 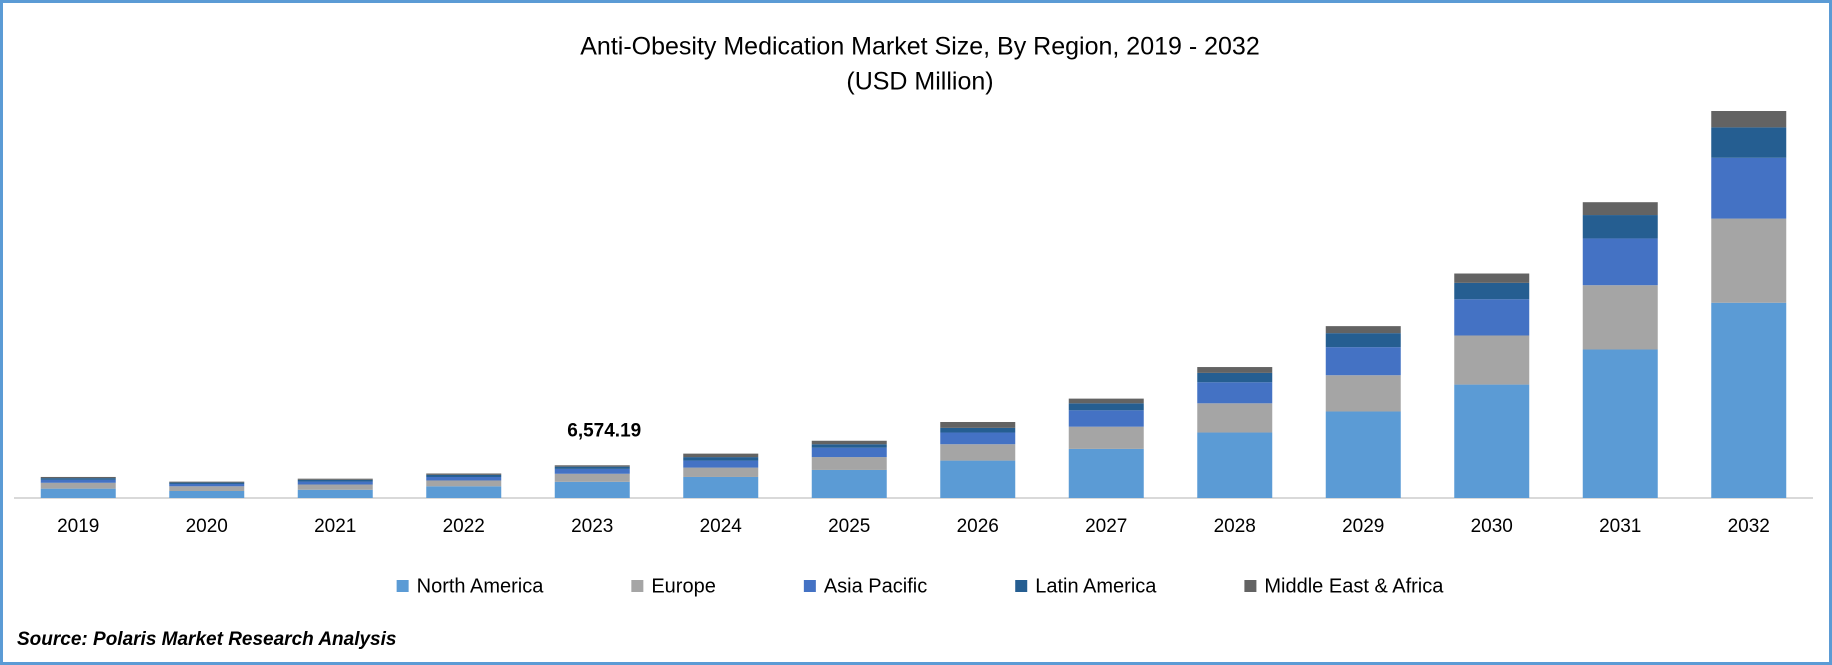 What do you see at coordinates (721, 526) in the screenshot?
I see `x-tick-label: 2024` at bounding box center [721, 526].